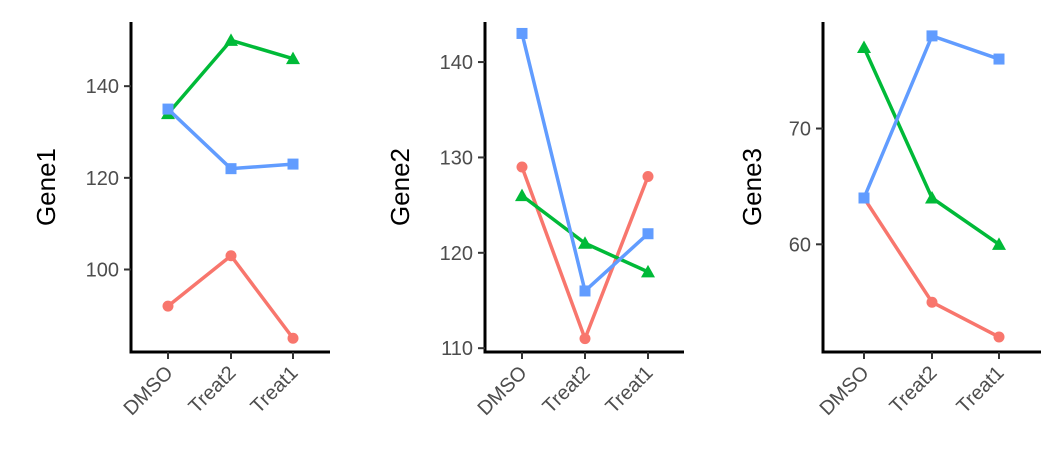 The width and height of the screenshot is (1062, 472). Describe the element at coordinates (752, 187) in the screenshot. I see `y-axis-title: Gene3` at that location.